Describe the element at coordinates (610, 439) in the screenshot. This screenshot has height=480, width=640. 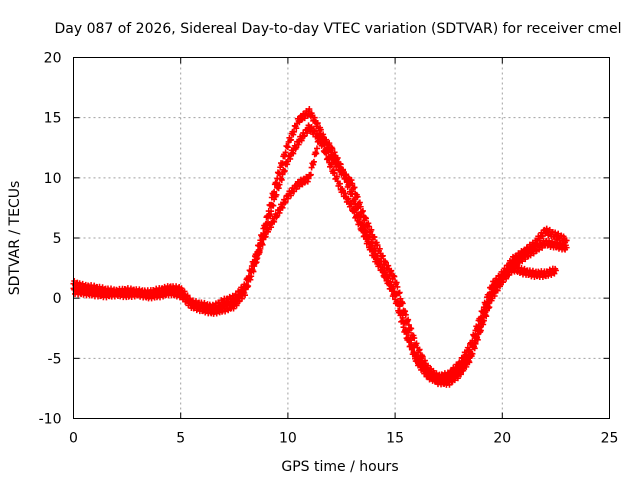
I see `x-tick-label: 25` at that location.